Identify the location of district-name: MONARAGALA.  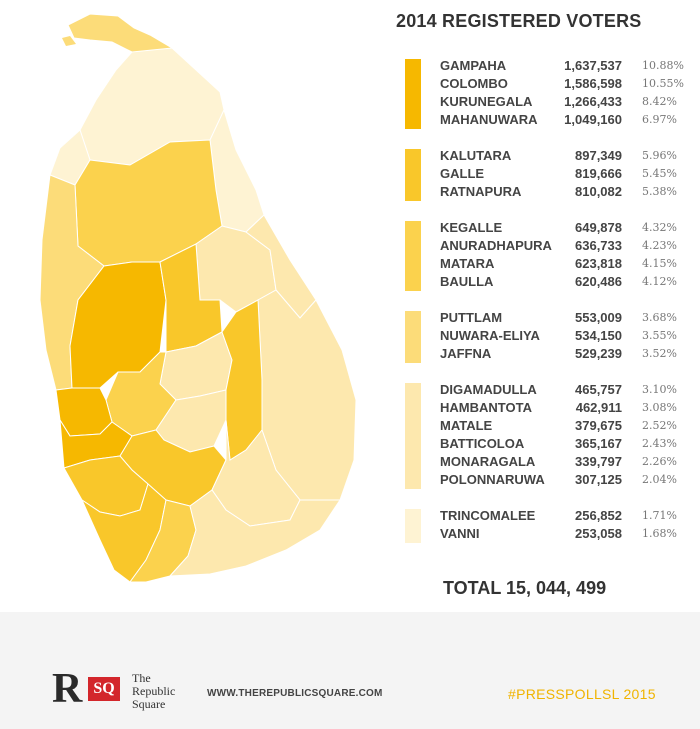
(488, 461).